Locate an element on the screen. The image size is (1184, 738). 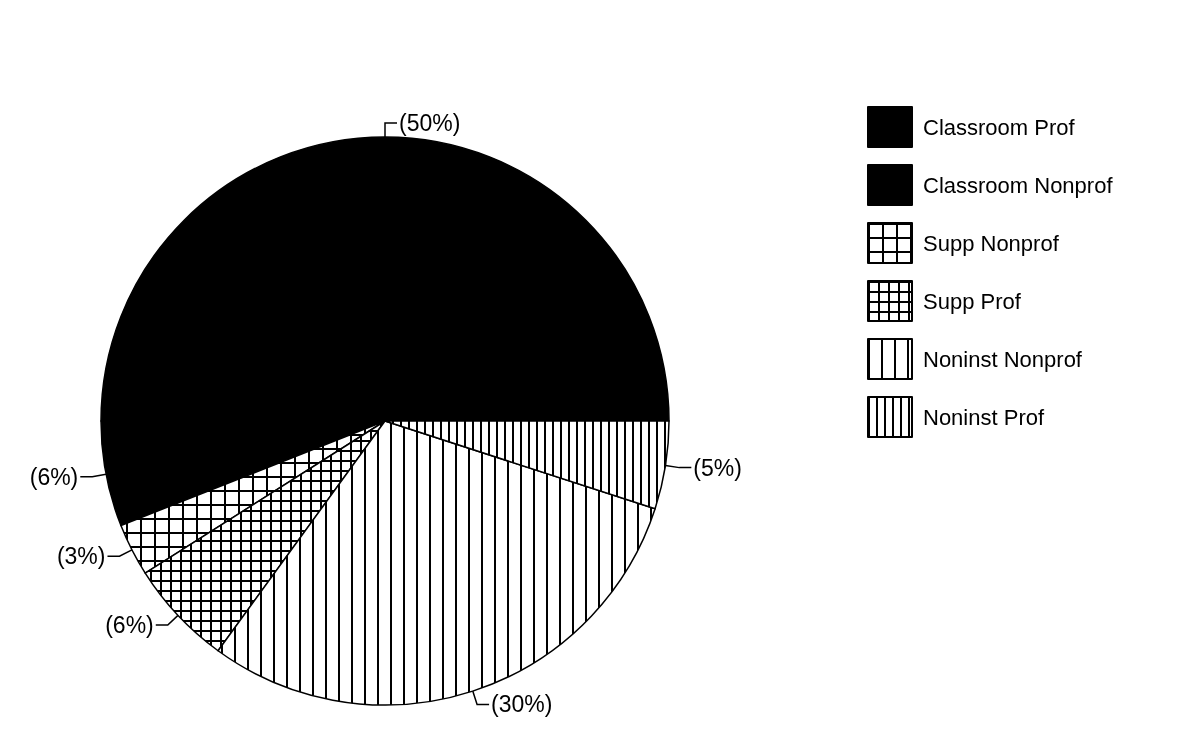
data-label: (50%) is located at coordinates (430, 123).